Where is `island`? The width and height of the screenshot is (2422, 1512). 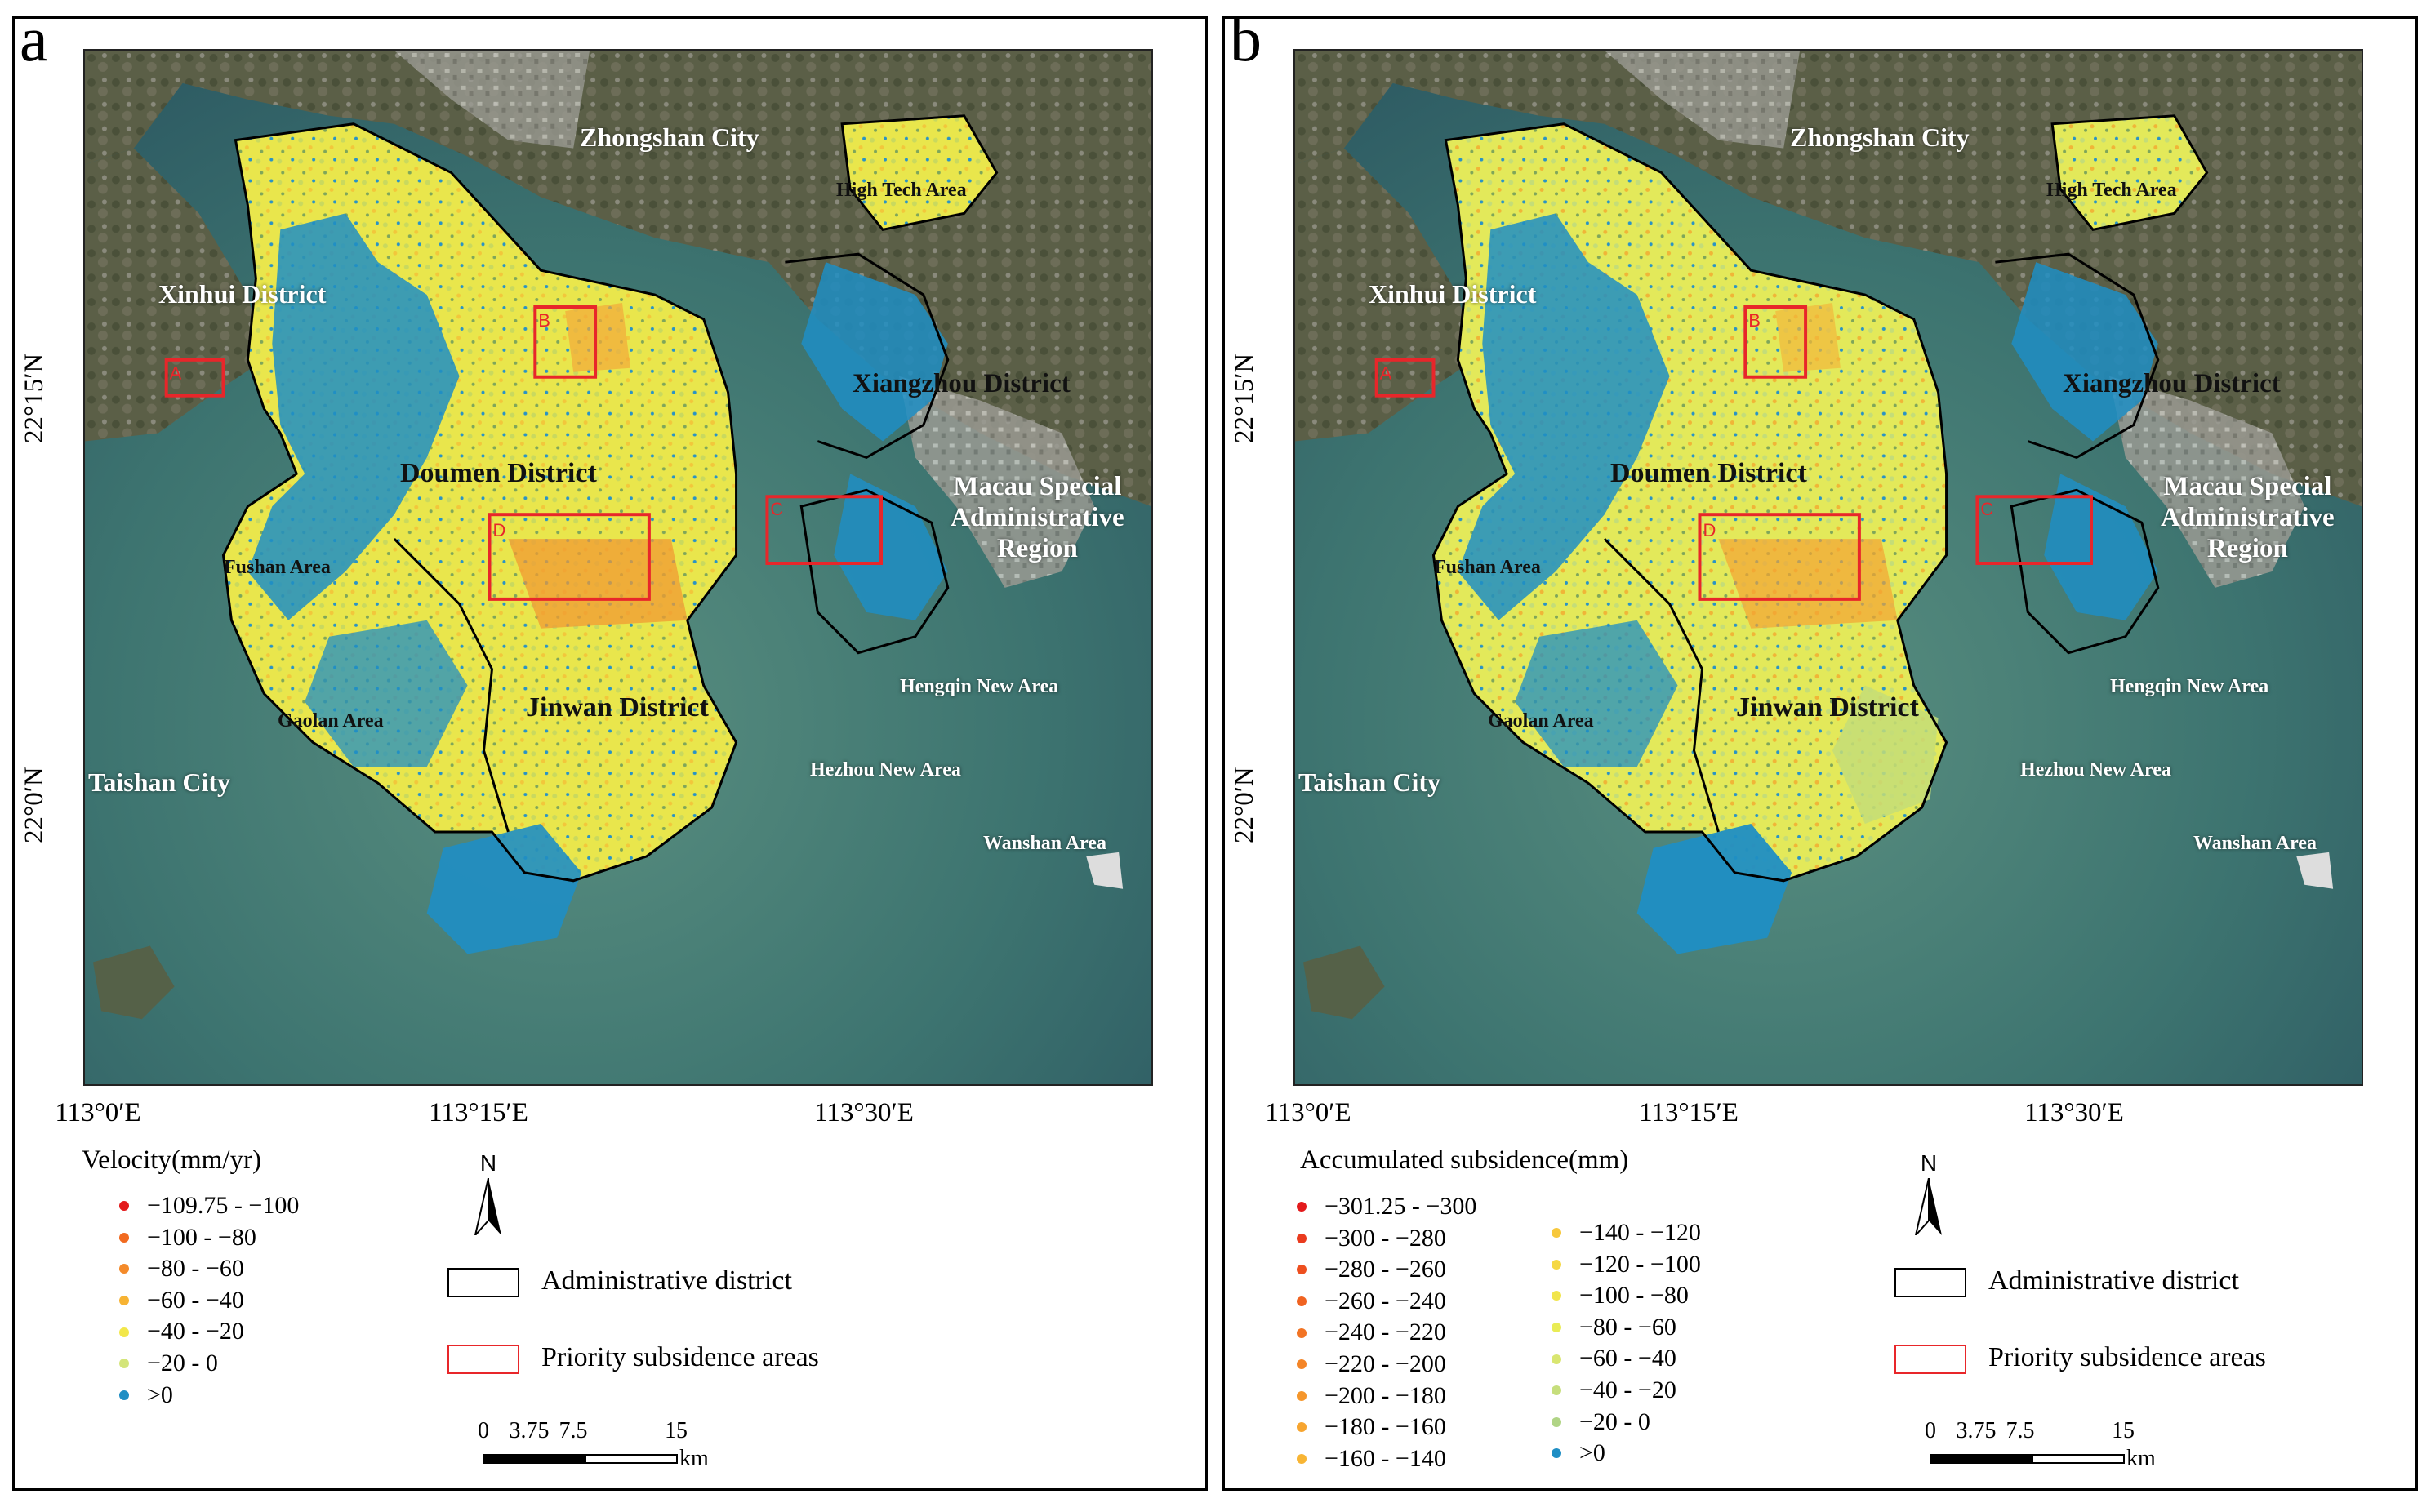 island is located at coordinates (1343, 983).